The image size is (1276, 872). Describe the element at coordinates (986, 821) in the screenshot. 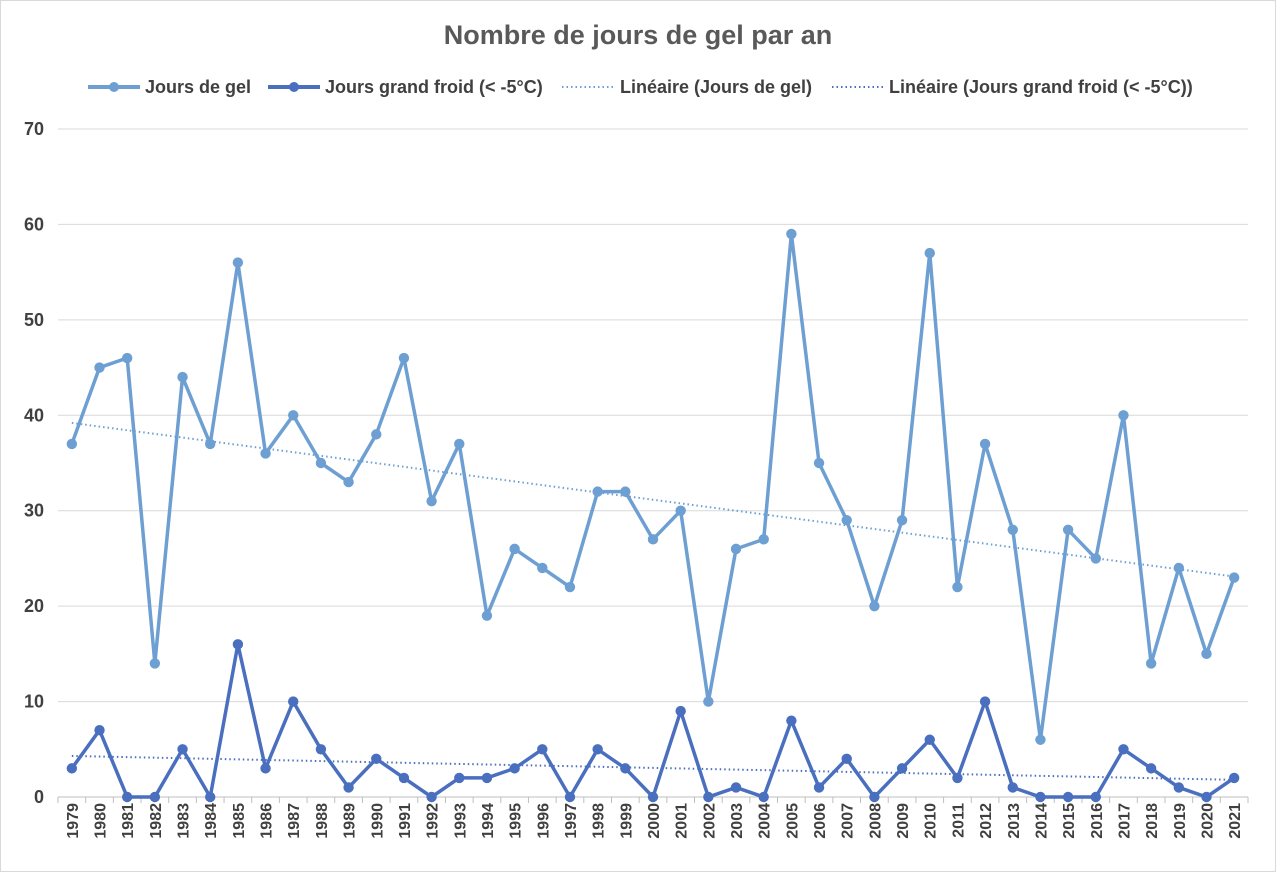

I see `x-tick-label: 2012` at that location.